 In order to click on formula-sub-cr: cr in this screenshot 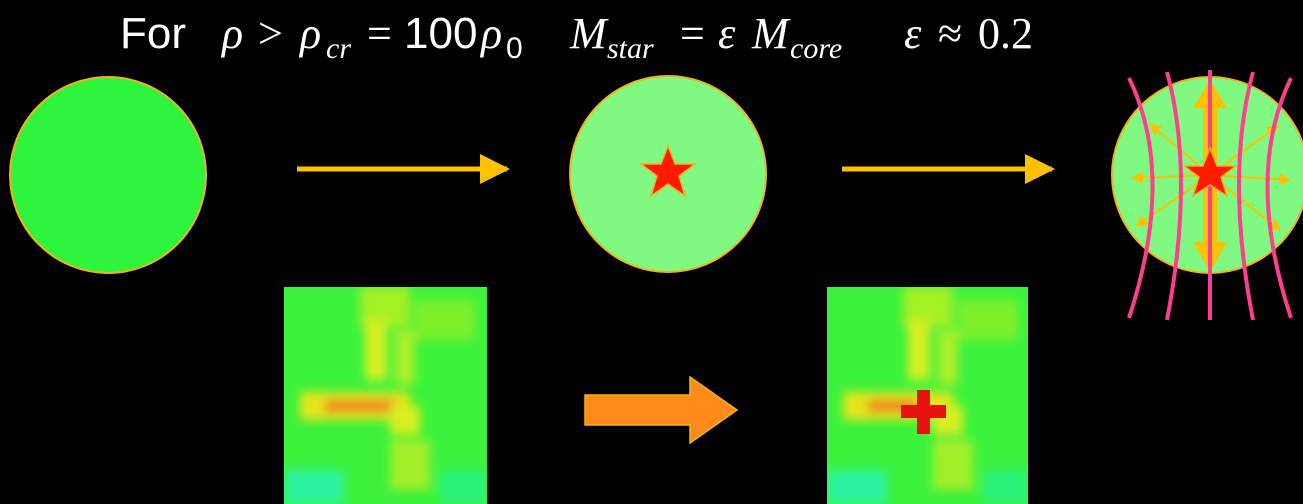, I will do `click(338, 48)`.